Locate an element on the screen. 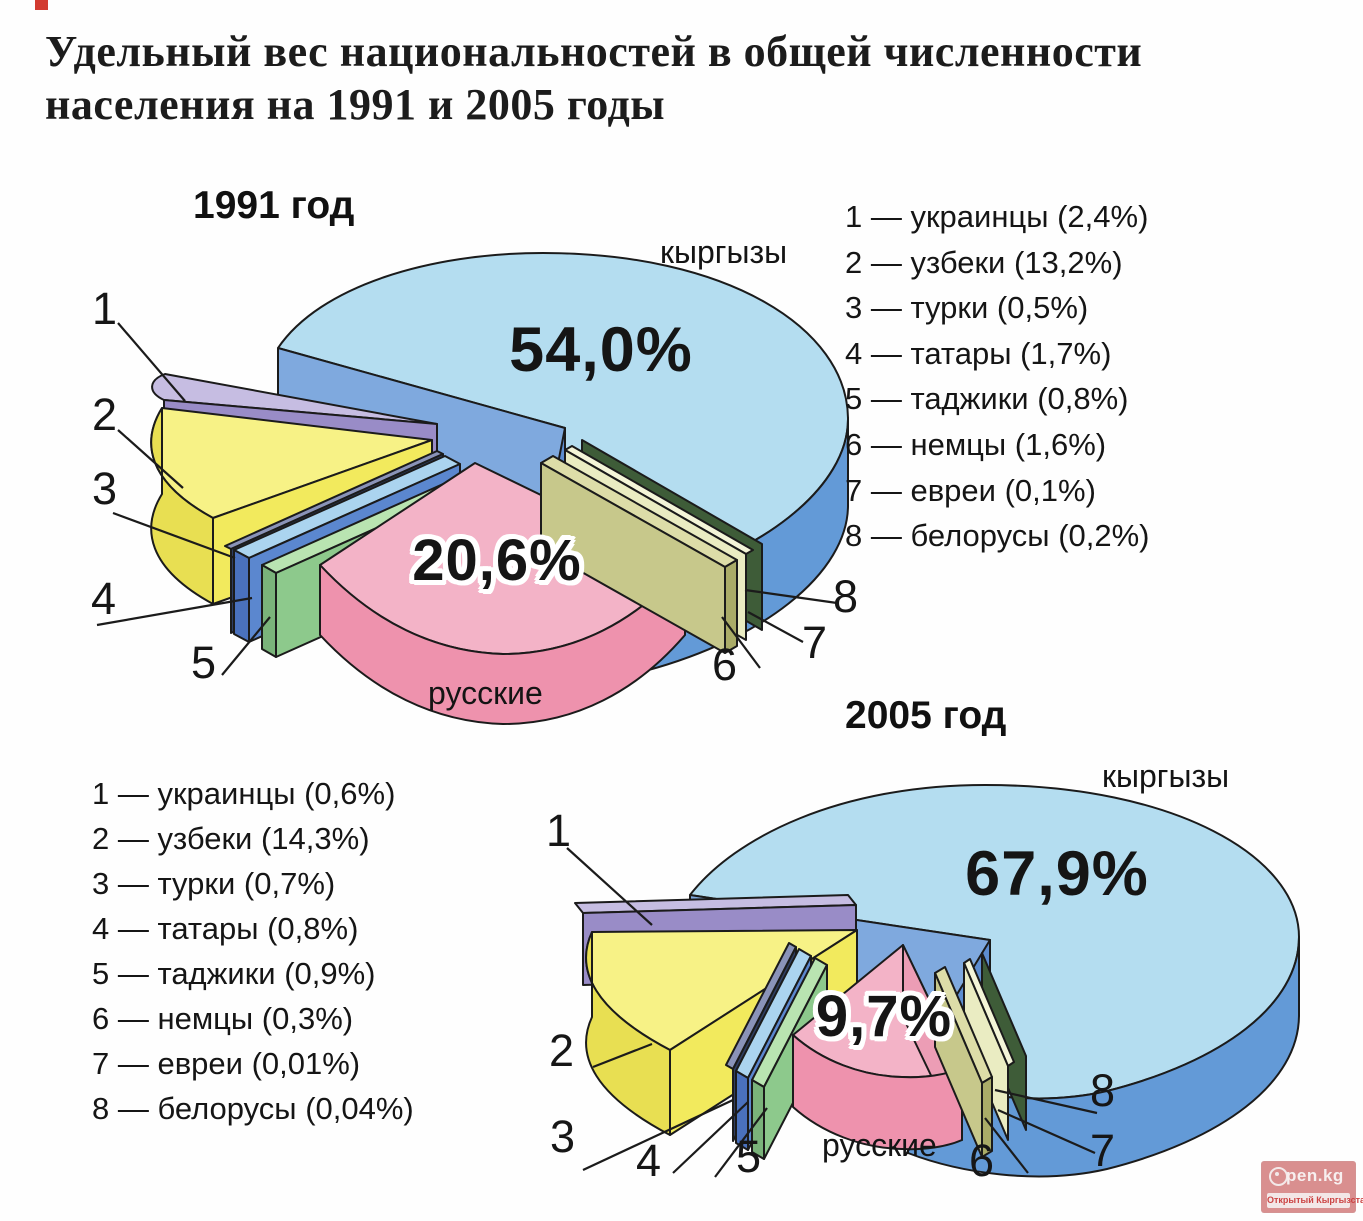  legend-2005-item-7: 7 — евреи (0,01%) is located at coordinates (226, 1063).